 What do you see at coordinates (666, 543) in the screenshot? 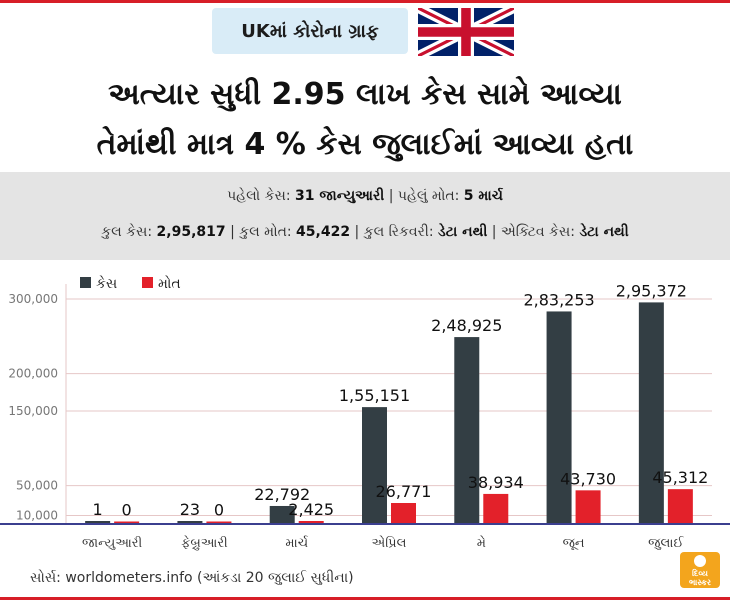
I see `x-tick-label: જુલાઈ` at bounding box center [666, 543].